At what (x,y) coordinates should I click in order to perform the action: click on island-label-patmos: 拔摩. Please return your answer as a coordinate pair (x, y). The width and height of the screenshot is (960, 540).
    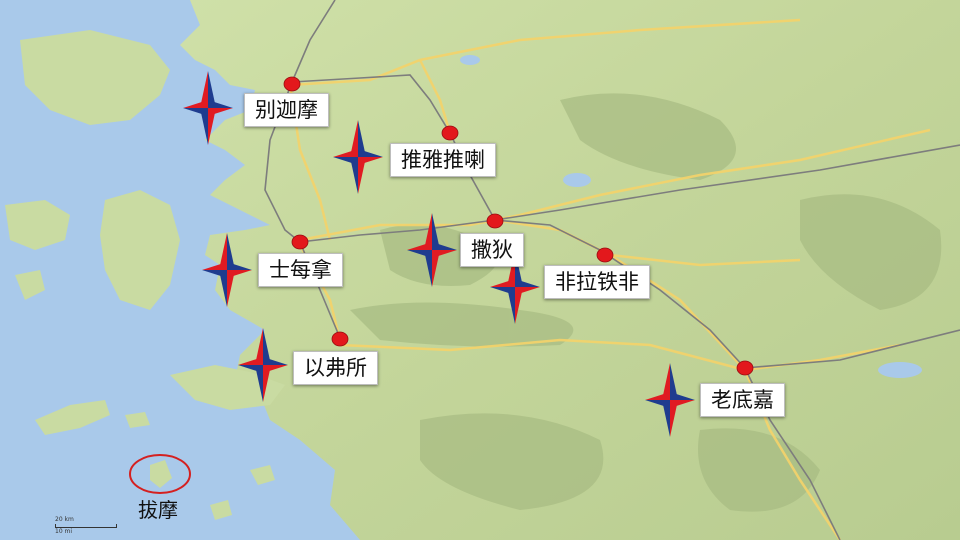
    Looking at the image, I should click on (158, 510).